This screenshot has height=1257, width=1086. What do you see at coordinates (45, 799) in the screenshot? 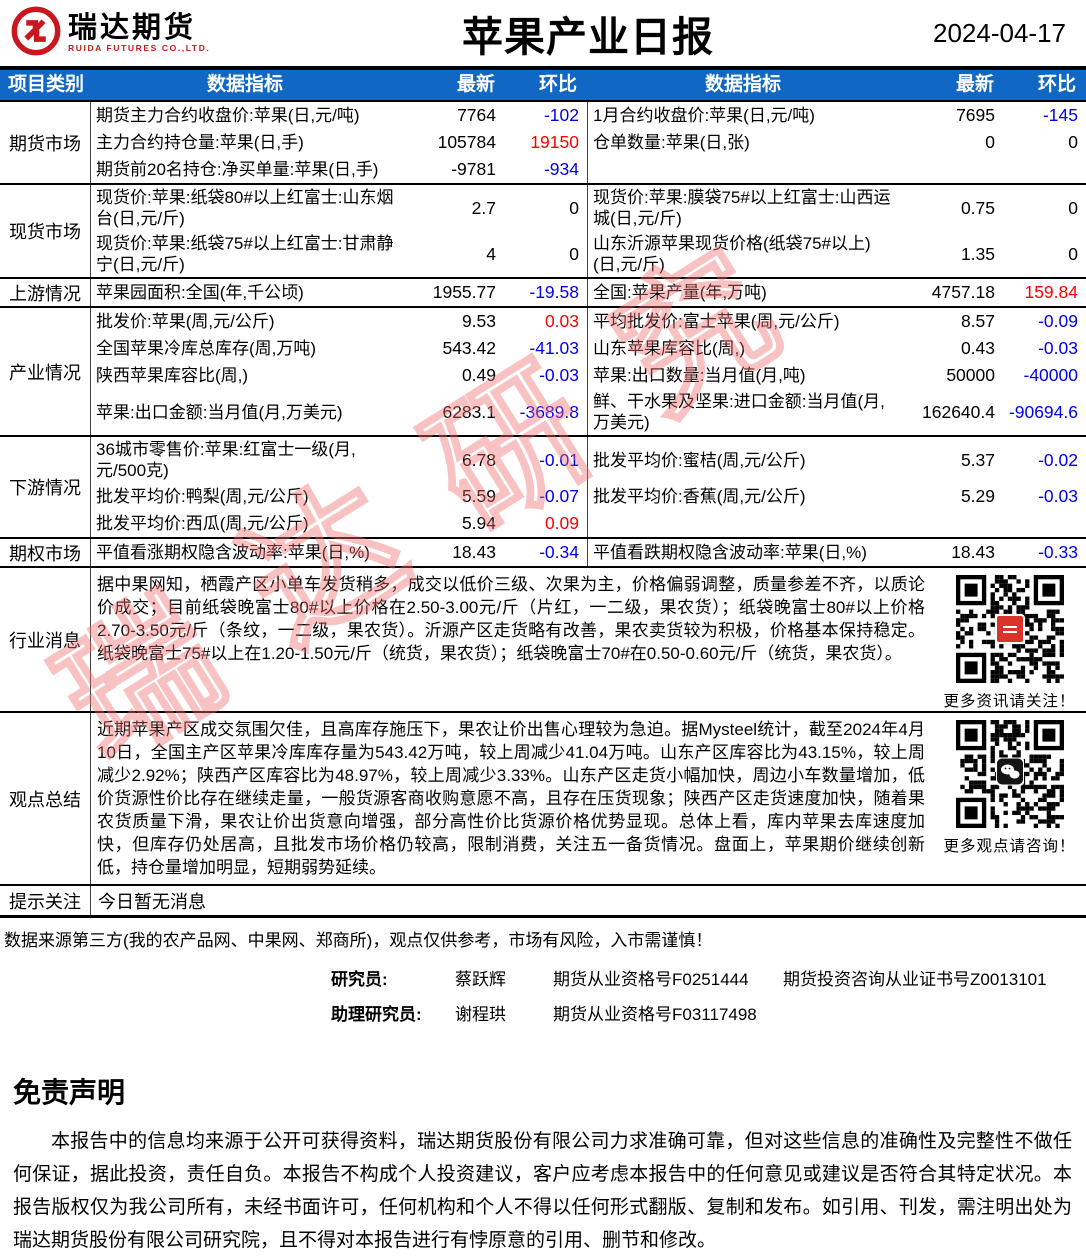
I see `category-cell: 观点总结` at bounding box center [45, 799].